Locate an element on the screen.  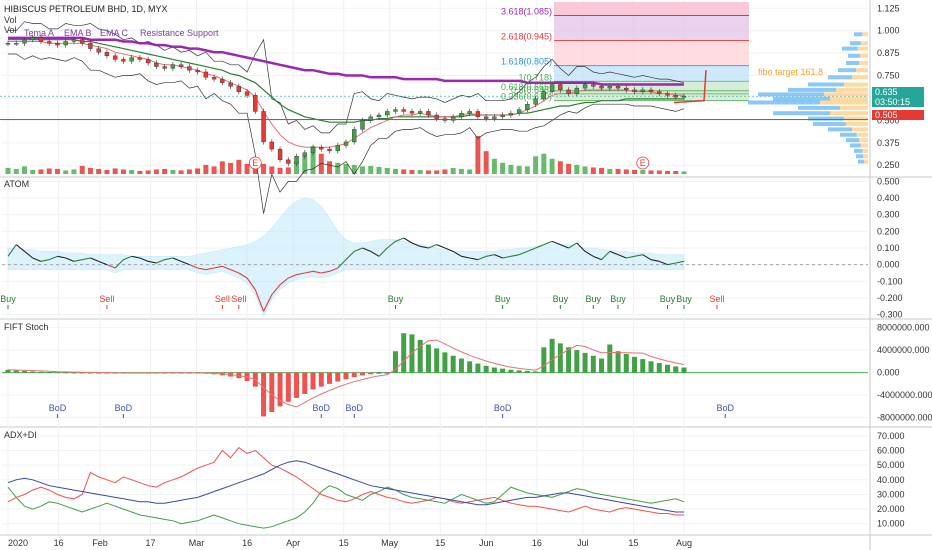
legend-ema-b: EMA B is located at coordinates (78, 33).